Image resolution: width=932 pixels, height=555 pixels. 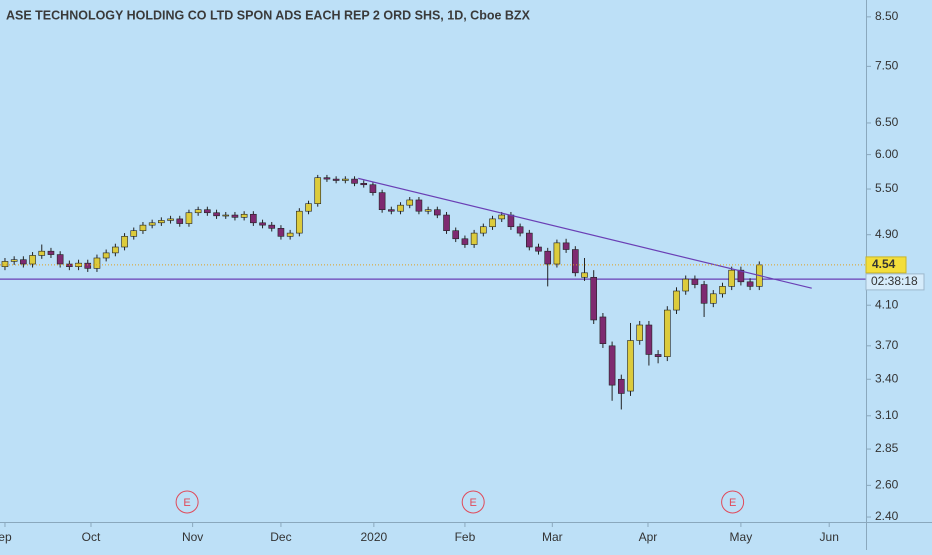 What do you see at coordinates (887, 345) in the screenshot?
I see `y-tick-label: 3.70` at bounding box center [887, 345].